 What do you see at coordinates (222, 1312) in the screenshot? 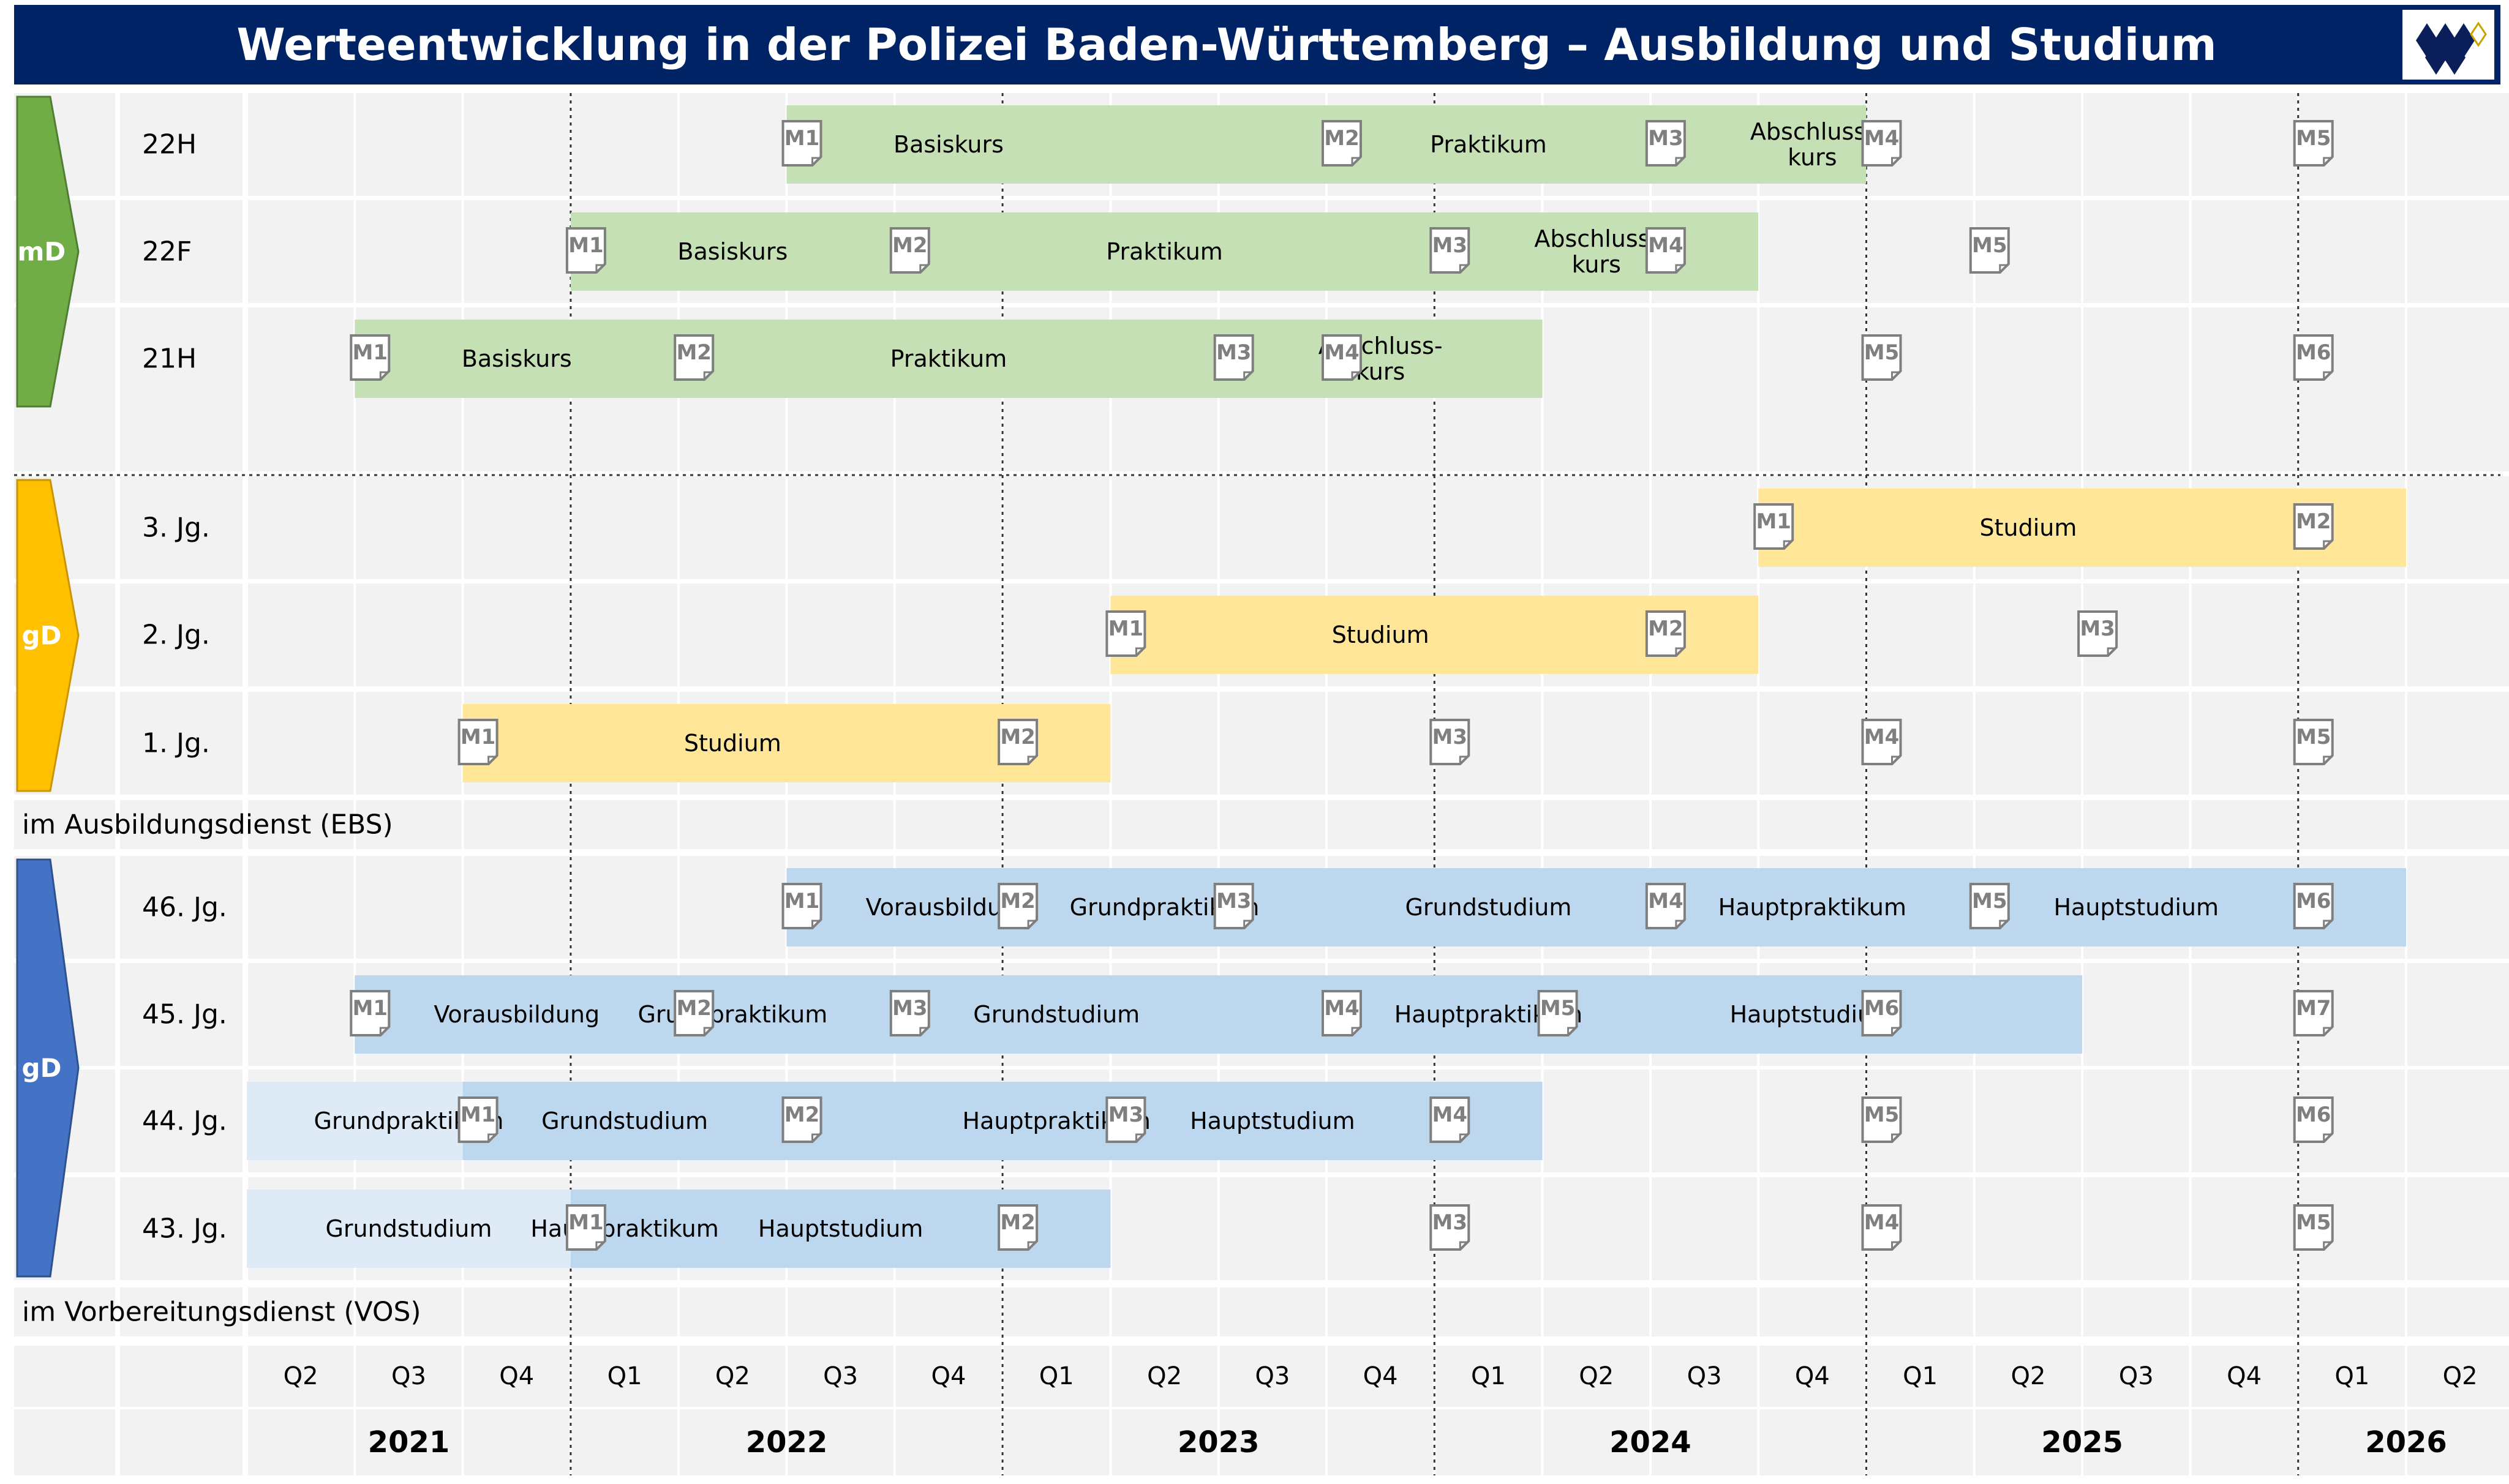
I see `group-caption: im Vorbereitungsdienst (VOS)` at bounding box center [222, 1312].